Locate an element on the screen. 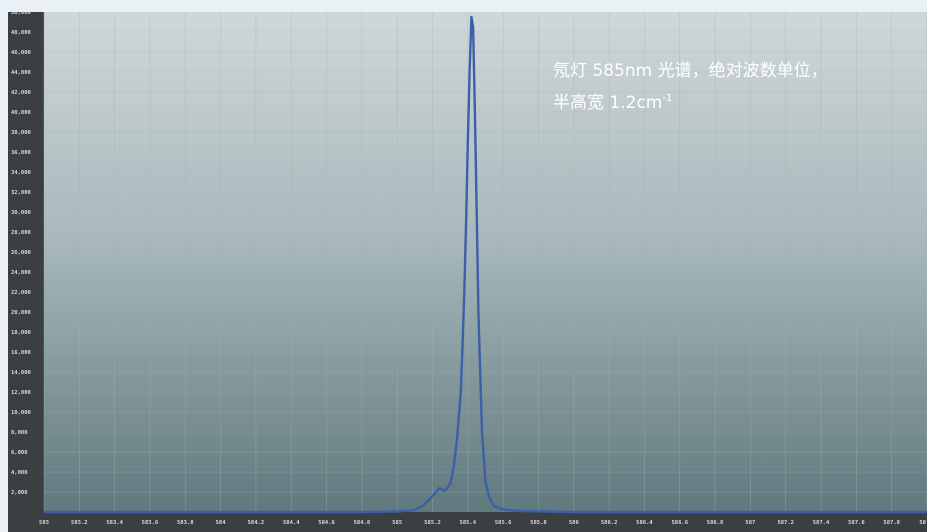  x-tick-label: 585.8 is located at coordinates (538, 523).